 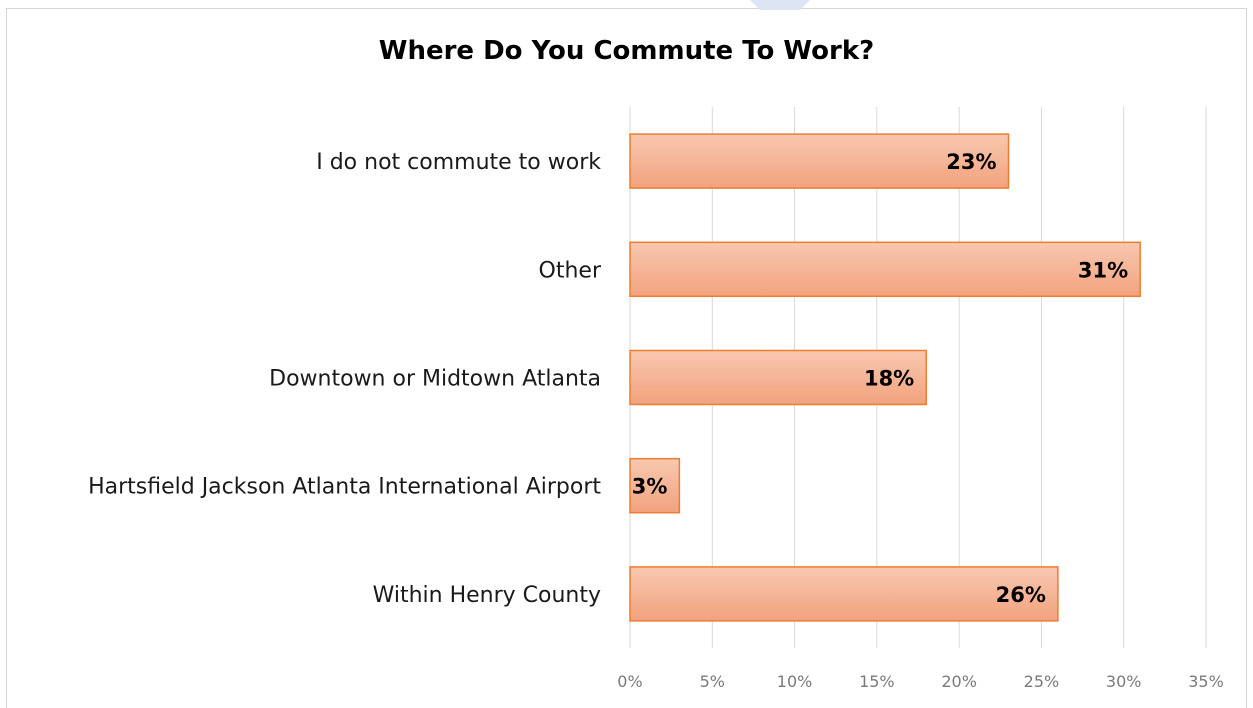 What do you see at coordinates (1124, 681) in the screenshot?
I see `x-tick-label: 30%` at bounding box center [1124, 681].